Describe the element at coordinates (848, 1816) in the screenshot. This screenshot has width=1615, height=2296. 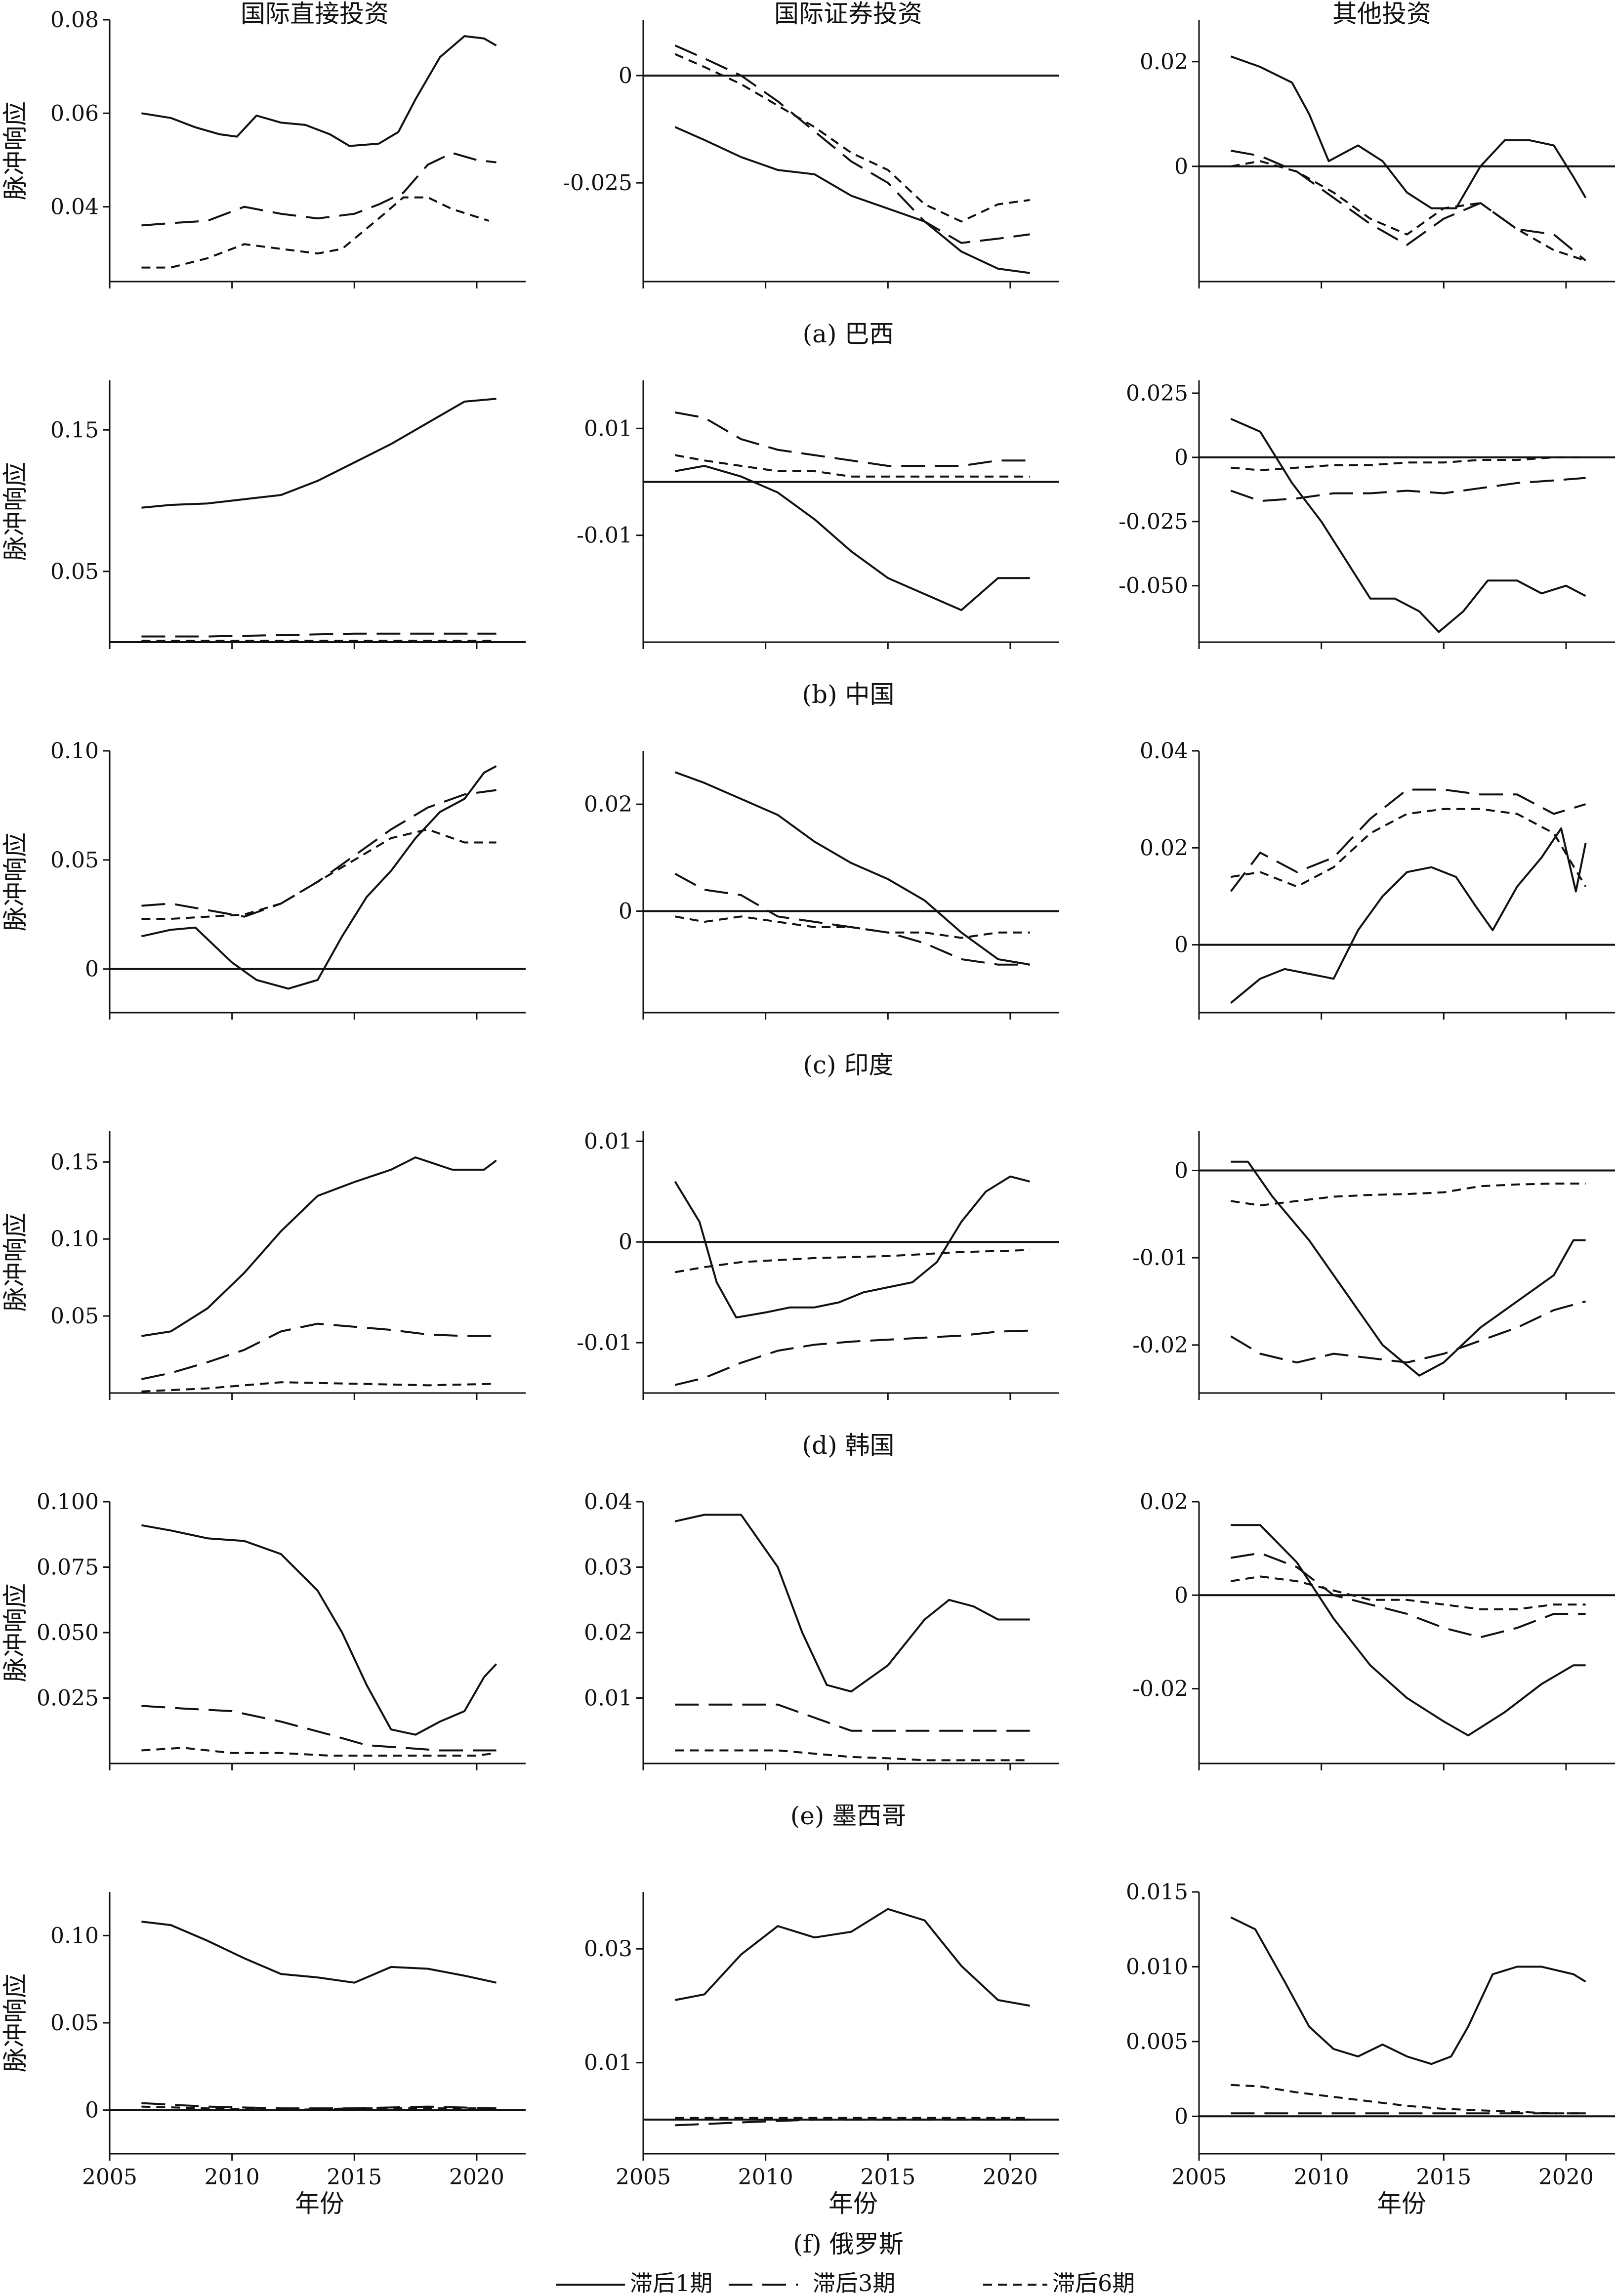
I see `row-caption-5: (e) 墨西哥` at that location.